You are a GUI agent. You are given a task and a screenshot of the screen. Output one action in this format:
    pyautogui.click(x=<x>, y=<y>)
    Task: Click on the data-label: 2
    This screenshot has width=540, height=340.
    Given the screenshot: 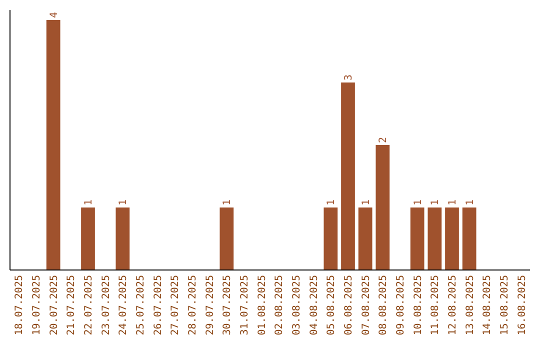 What is the action you would take?
    pyautogui.click(x=384, y=139)
    